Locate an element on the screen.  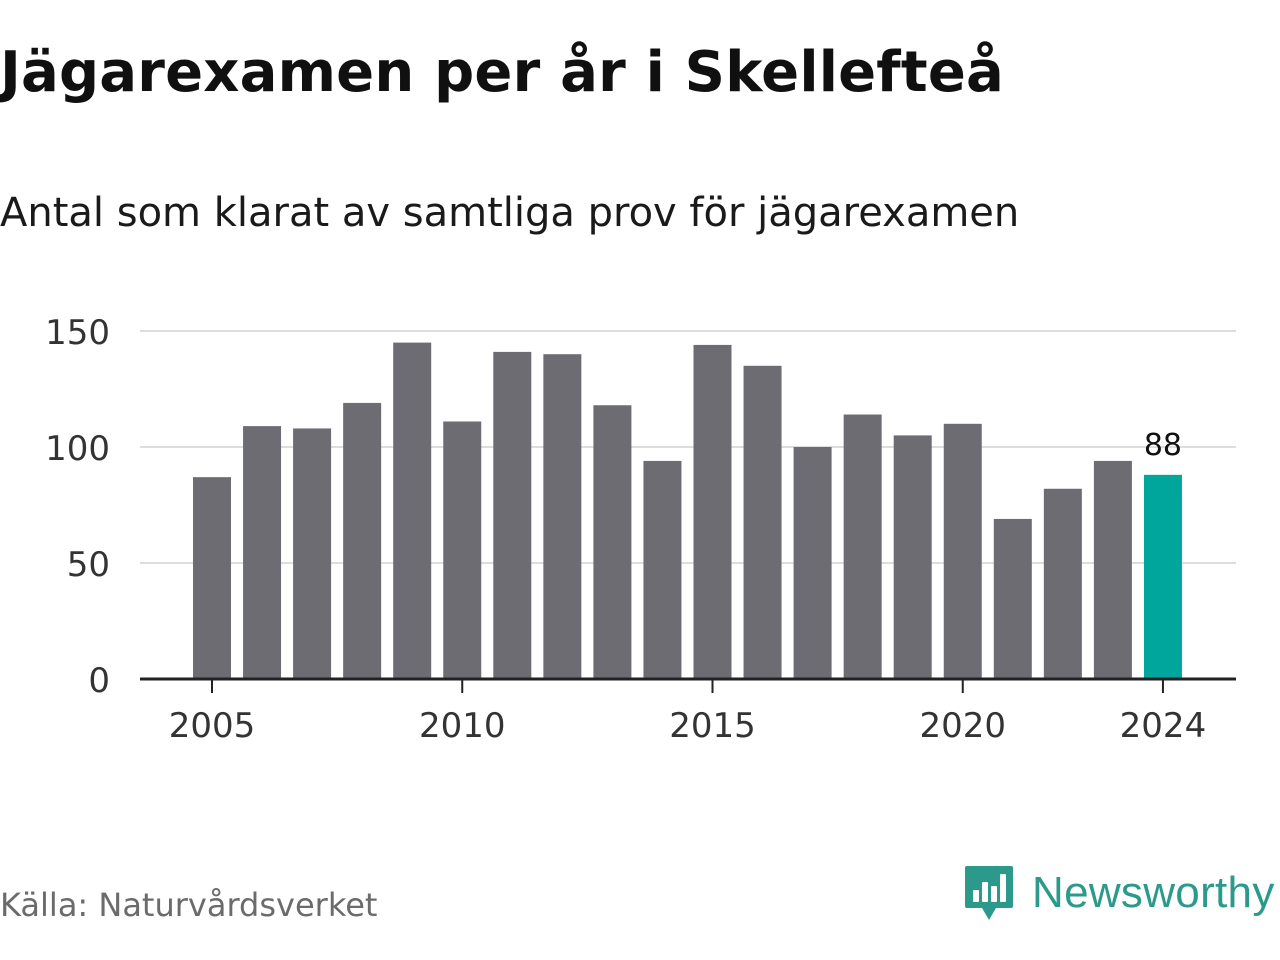
x-tick-label: 2005 is located at coordinates (212, 726).